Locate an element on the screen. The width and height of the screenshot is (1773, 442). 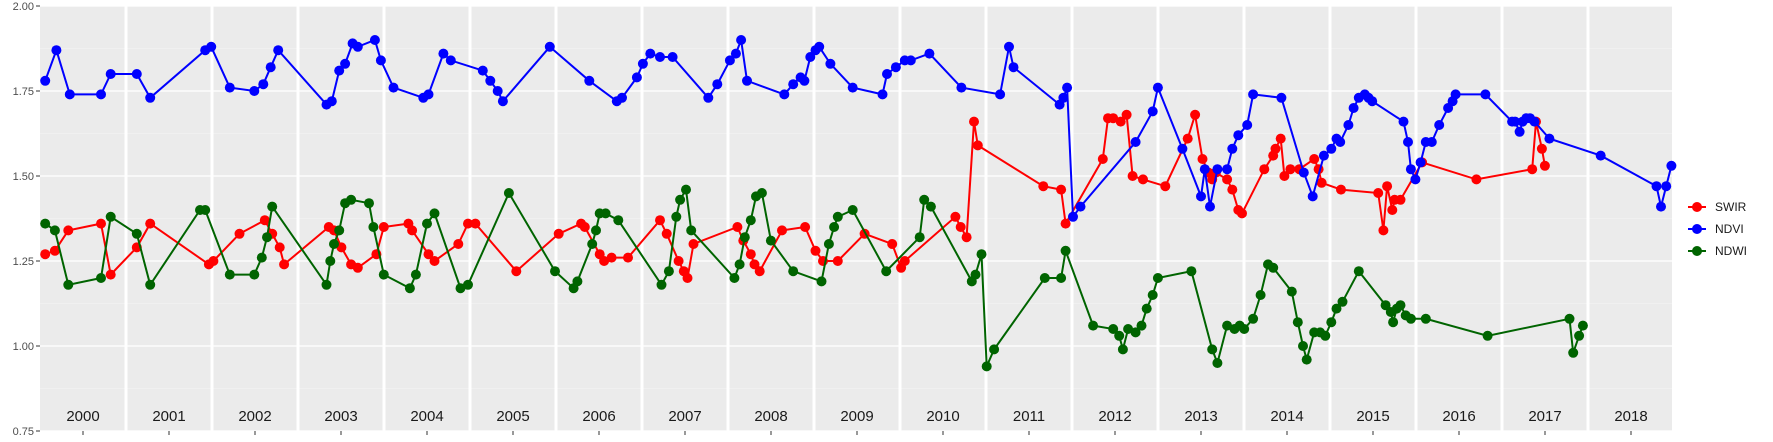
year-label: 2001 is located at coordinates (168, 416).